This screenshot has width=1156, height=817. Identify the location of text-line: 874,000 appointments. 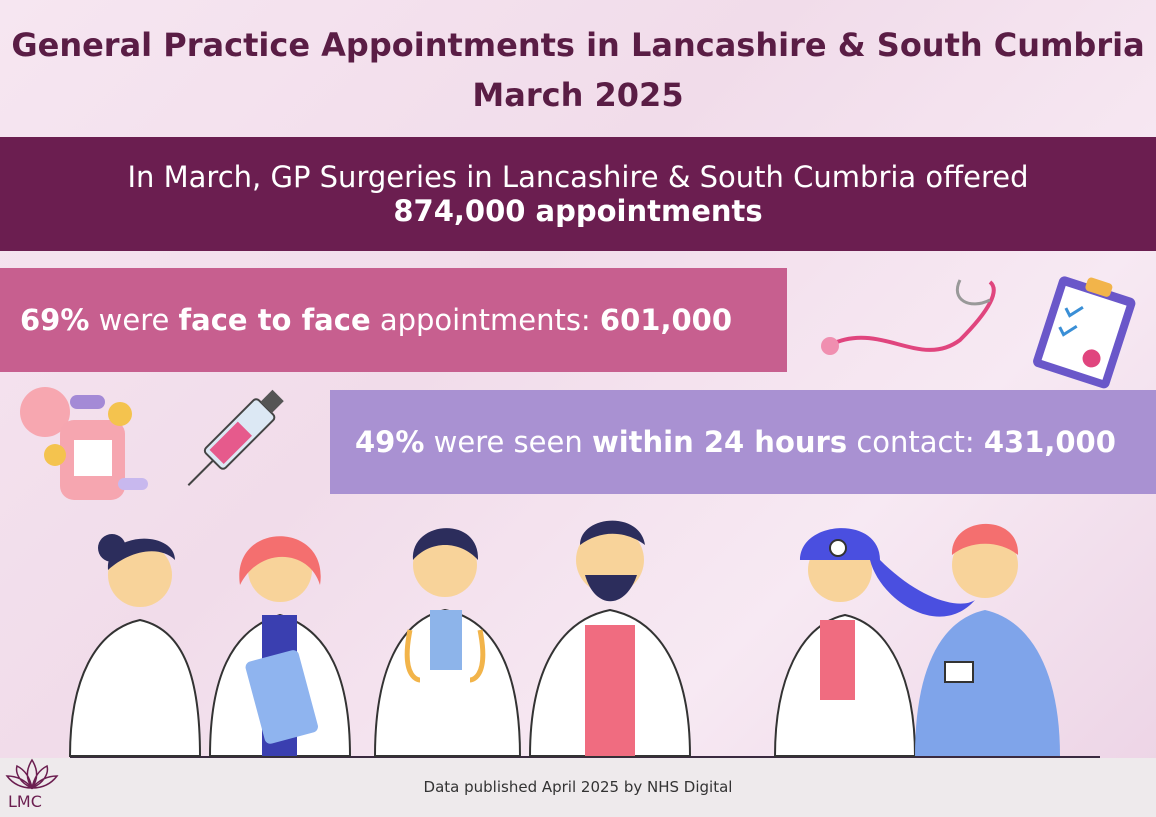
(577, 211).